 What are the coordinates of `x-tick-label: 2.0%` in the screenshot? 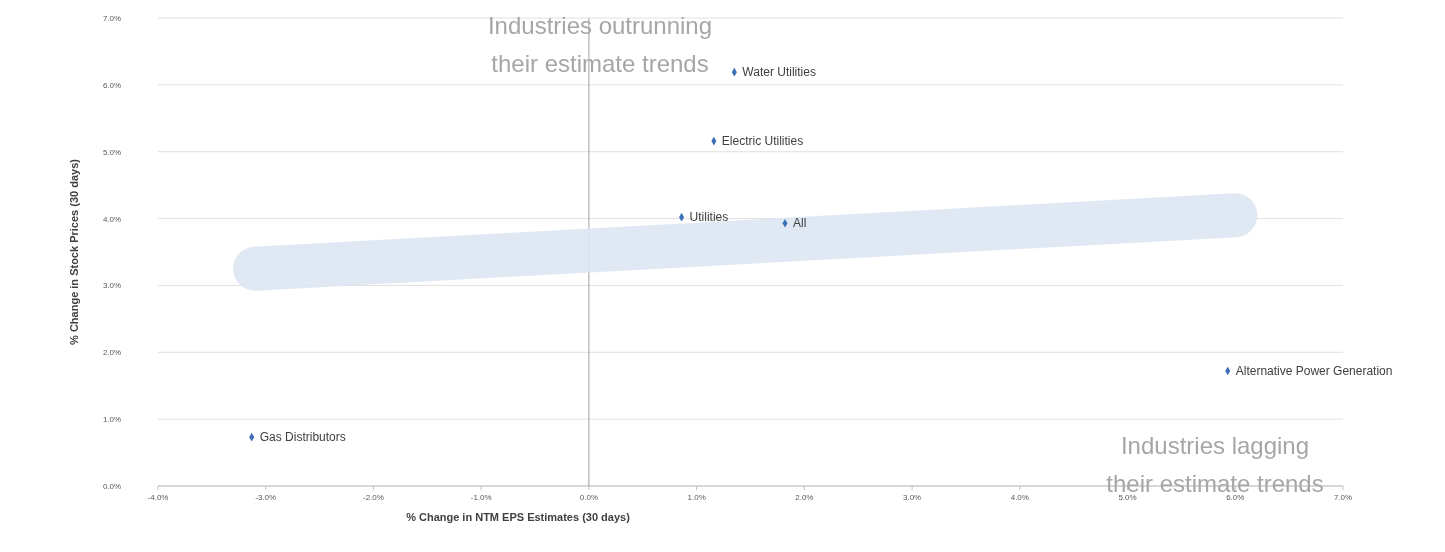 It's located at (804, 497).